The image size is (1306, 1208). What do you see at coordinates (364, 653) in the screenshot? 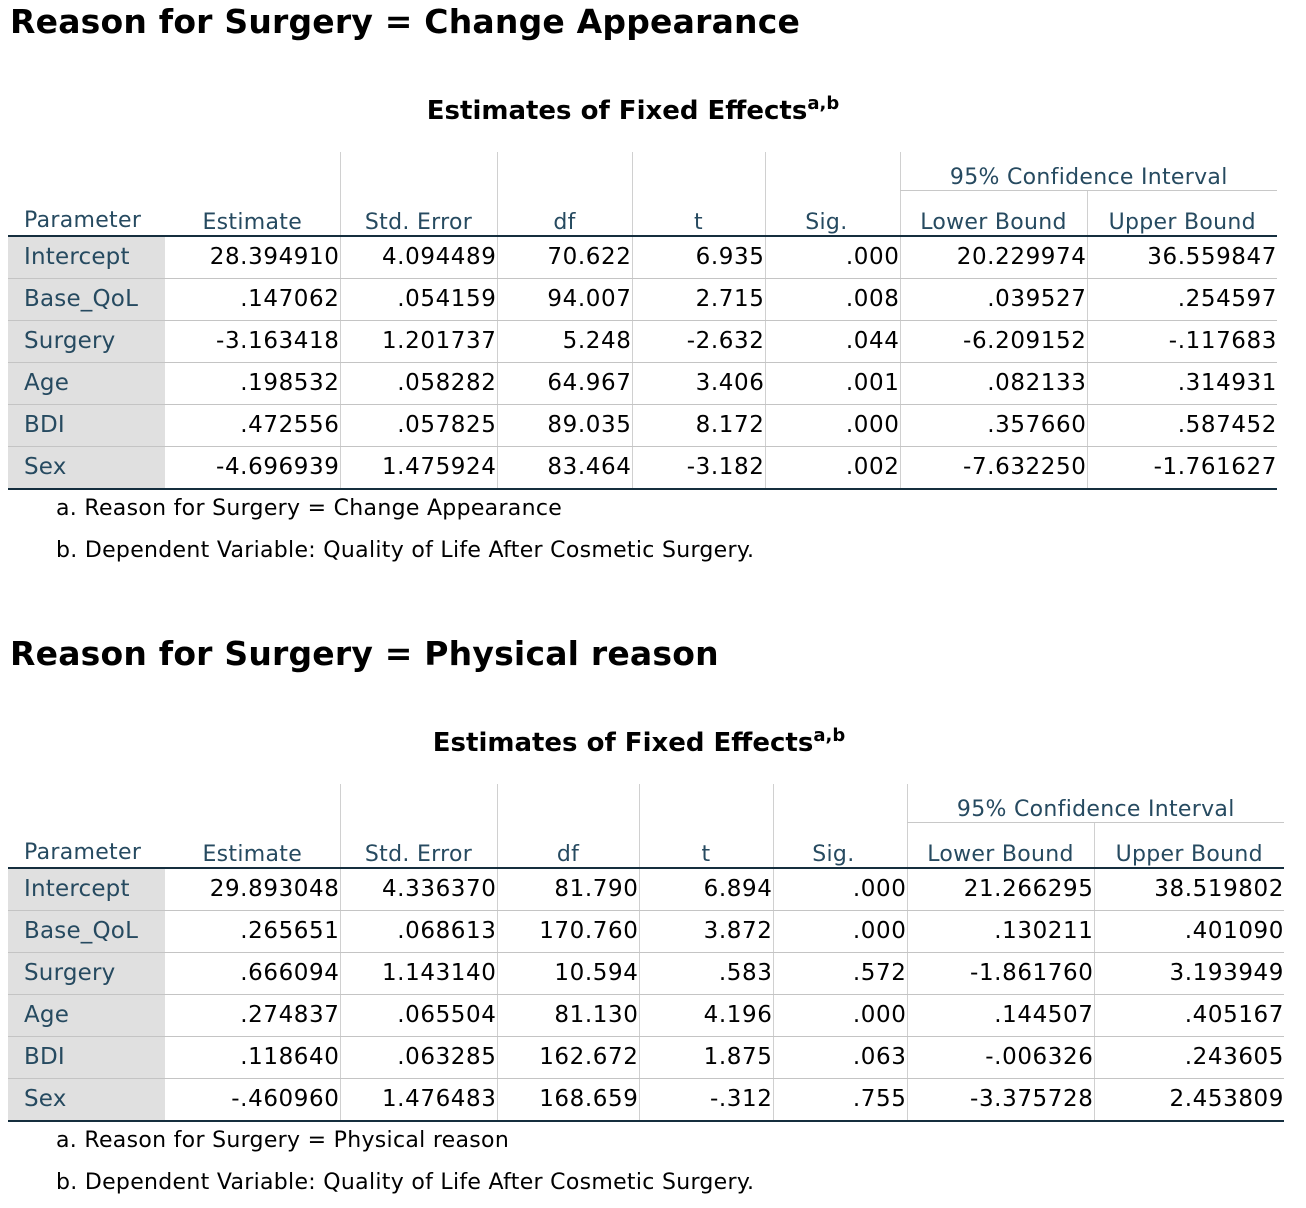
I see `section-heading: Reason for Surgery = Physical reason` at bounding box center [364, 653].